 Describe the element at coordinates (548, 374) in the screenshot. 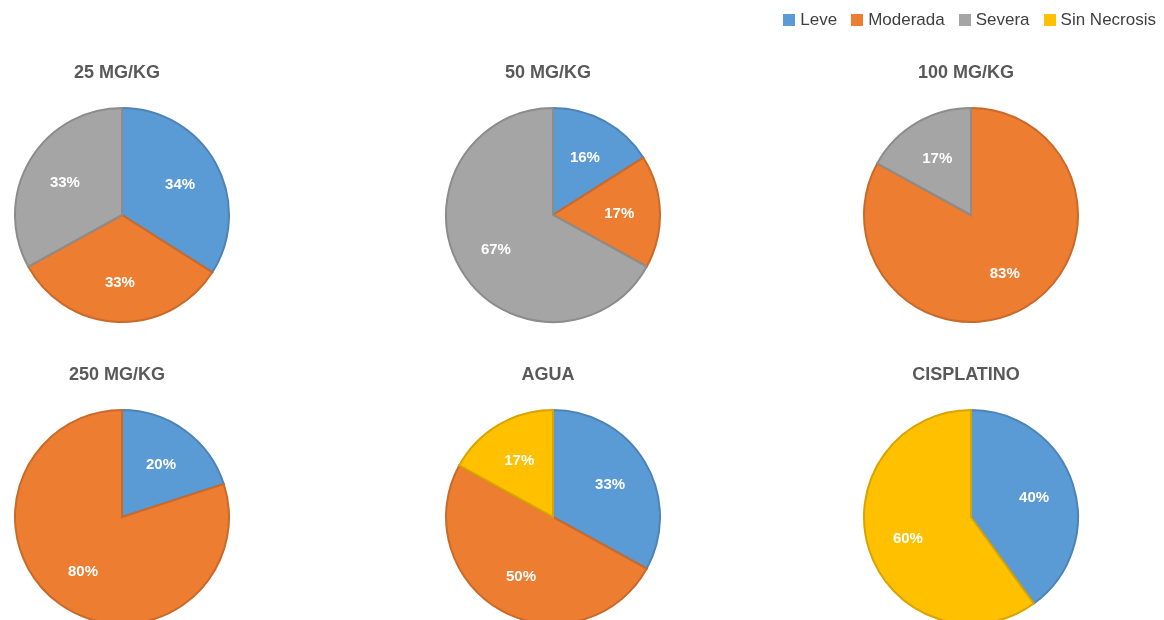

I see `chart-title: AGUA` at that location.